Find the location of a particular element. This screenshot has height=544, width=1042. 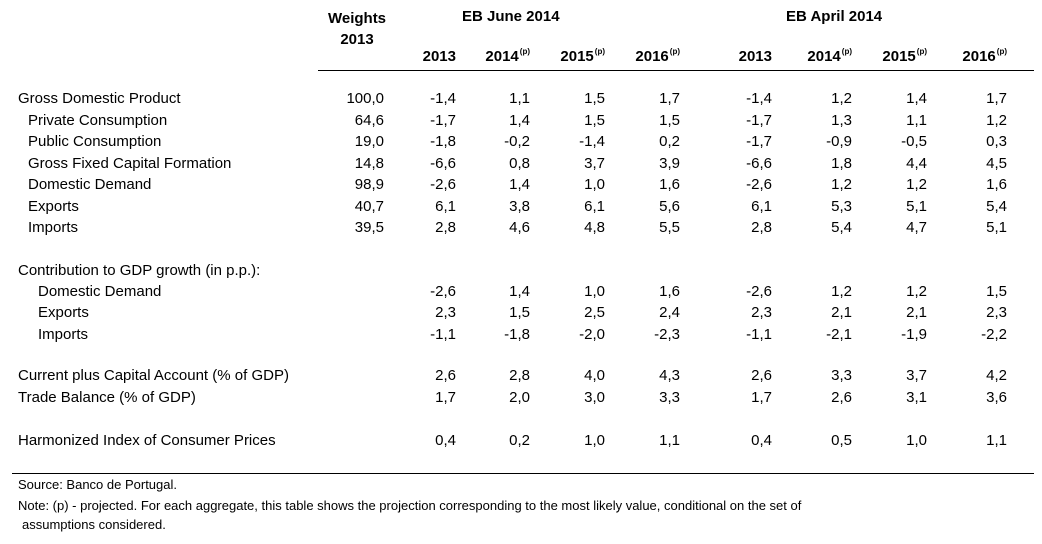

value-cell: 5,6 is located at coordinates (669, 206).